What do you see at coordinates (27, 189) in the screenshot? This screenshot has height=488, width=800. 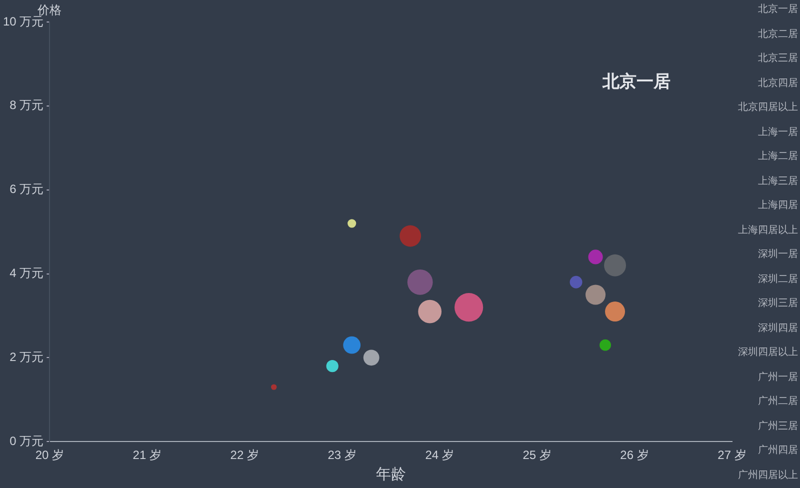 I see `y-tick-label: 6 万元` at bounding box center [27, 189].